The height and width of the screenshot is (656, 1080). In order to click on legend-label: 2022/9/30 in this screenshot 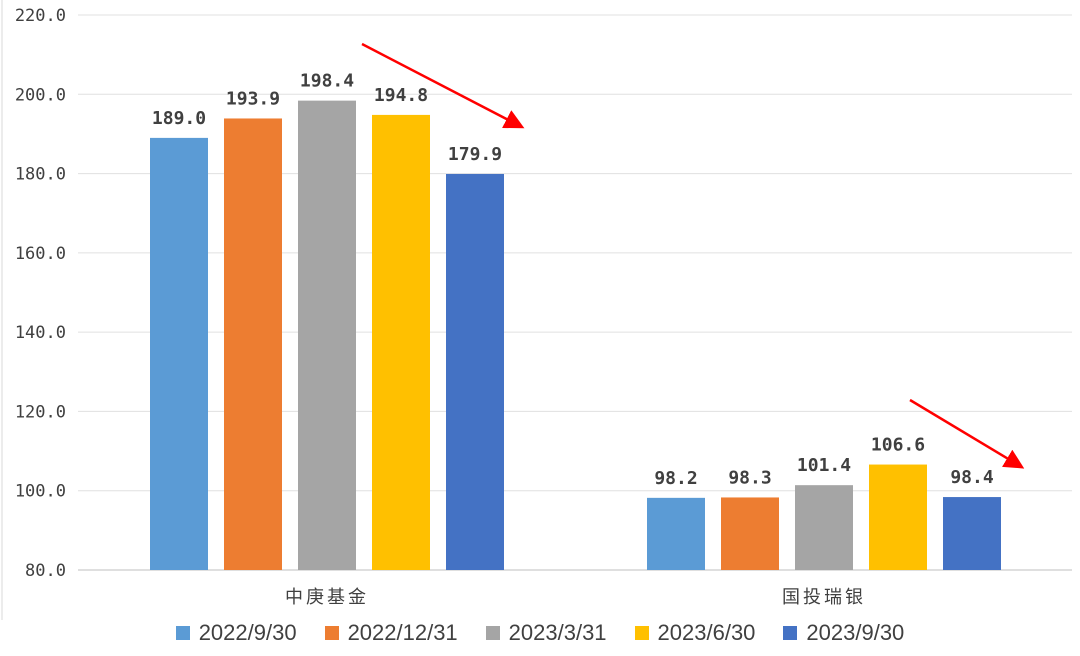, I will do `click(247, 632)`.